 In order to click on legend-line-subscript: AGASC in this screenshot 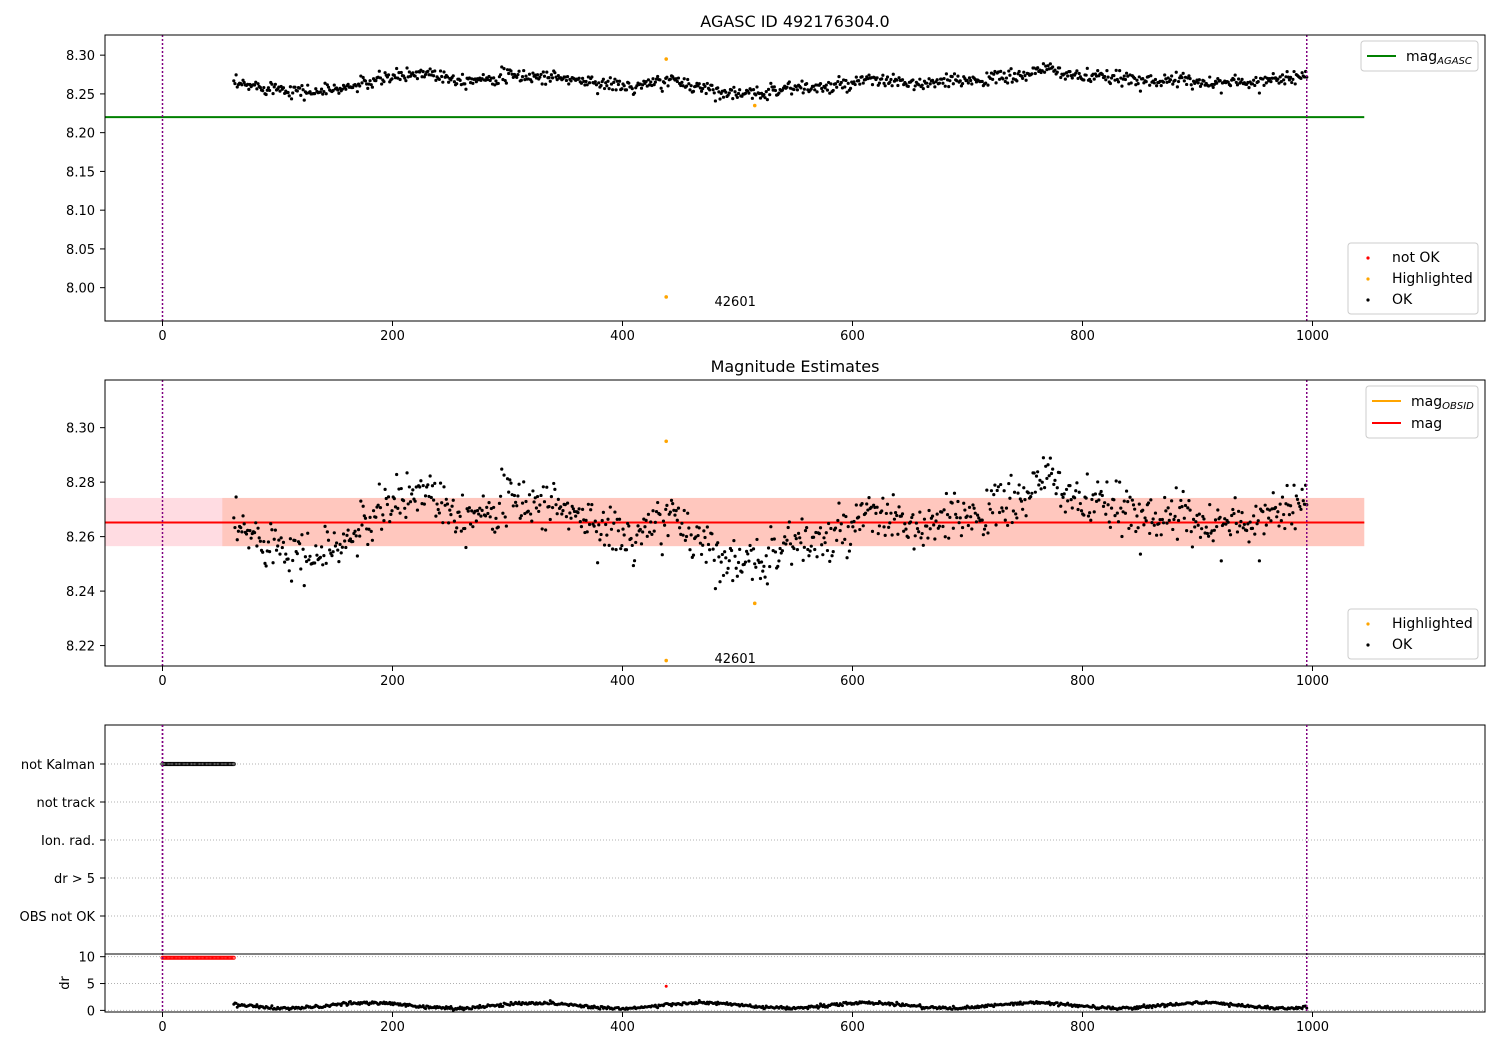, I will do `click(1454, 61)`.